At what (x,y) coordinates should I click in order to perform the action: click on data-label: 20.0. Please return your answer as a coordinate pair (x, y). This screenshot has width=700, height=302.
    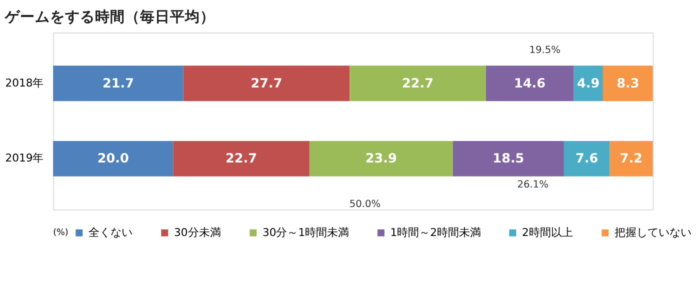
    Looking at the image, I should click on (113, 159).